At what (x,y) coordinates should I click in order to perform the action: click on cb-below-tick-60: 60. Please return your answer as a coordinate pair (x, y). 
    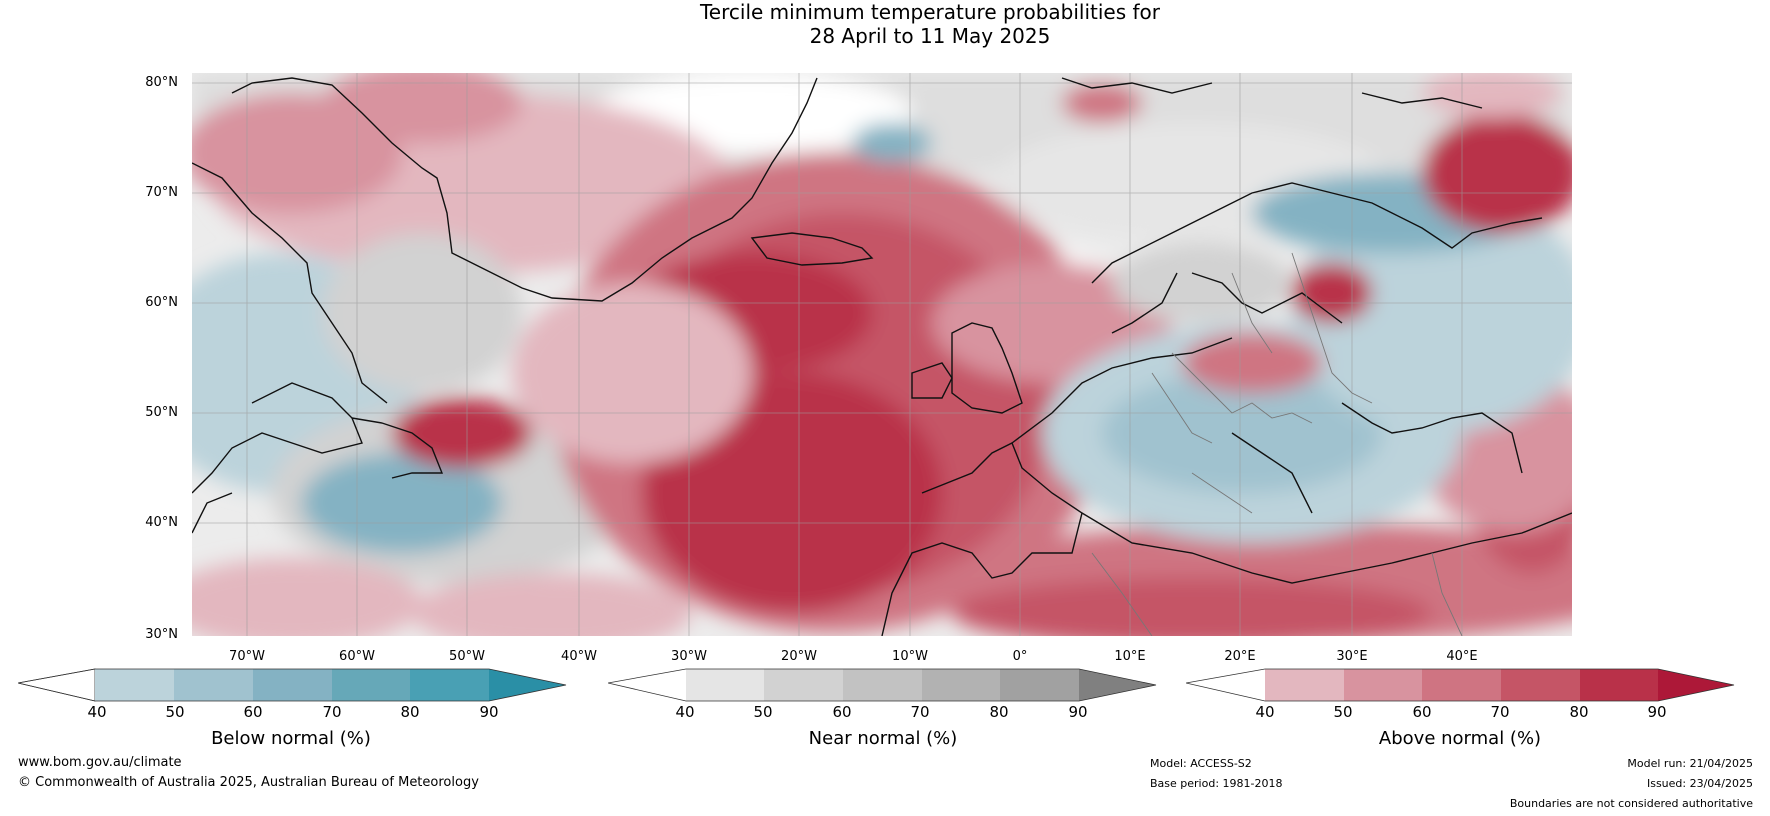
    Looking at the image, I should click on (253, 712).